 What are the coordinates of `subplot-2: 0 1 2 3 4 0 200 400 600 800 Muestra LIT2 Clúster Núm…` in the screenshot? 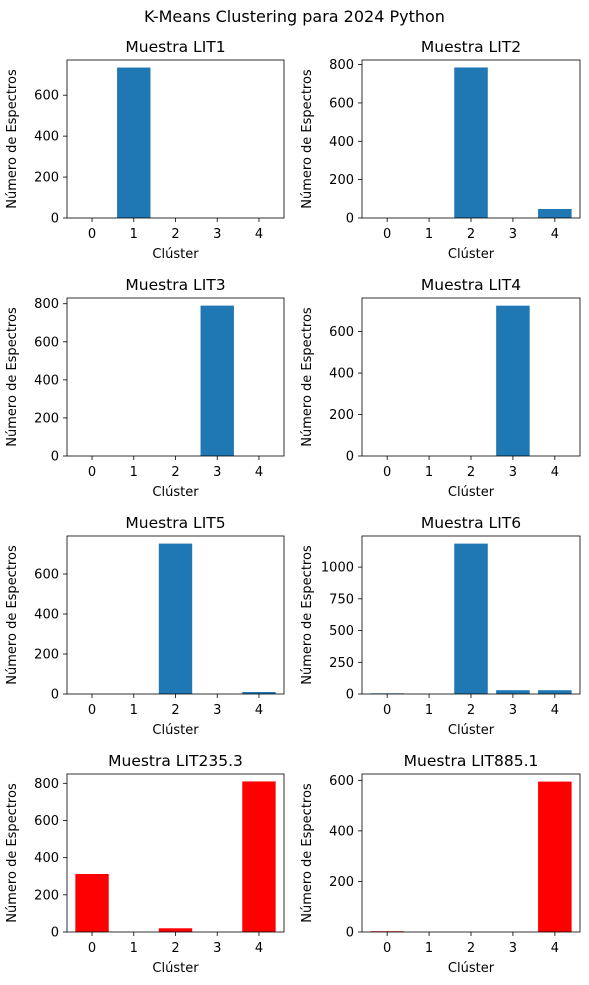 It's located at (440, 150).